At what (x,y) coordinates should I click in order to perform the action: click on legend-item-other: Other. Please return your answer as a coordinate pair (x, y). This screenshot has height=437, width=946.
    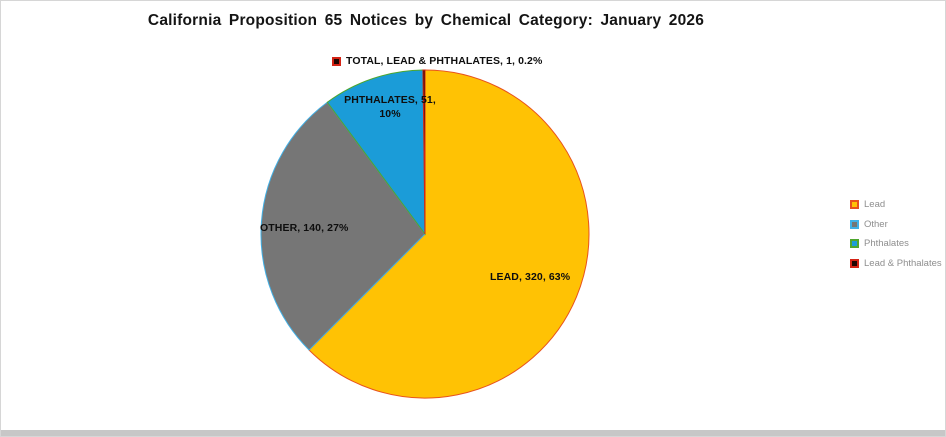
    Looking at the image, I should click on (896, 225).